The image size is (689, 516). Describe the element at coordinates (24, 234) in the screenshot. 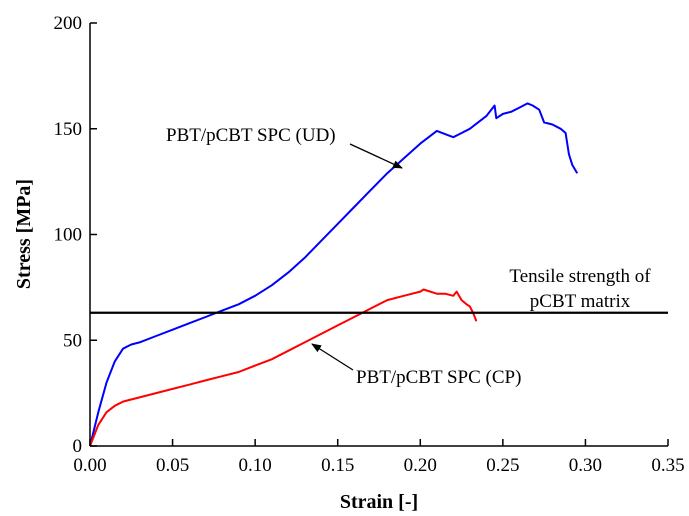

I see `y-axis-title: Stress [MPa]` at that location.